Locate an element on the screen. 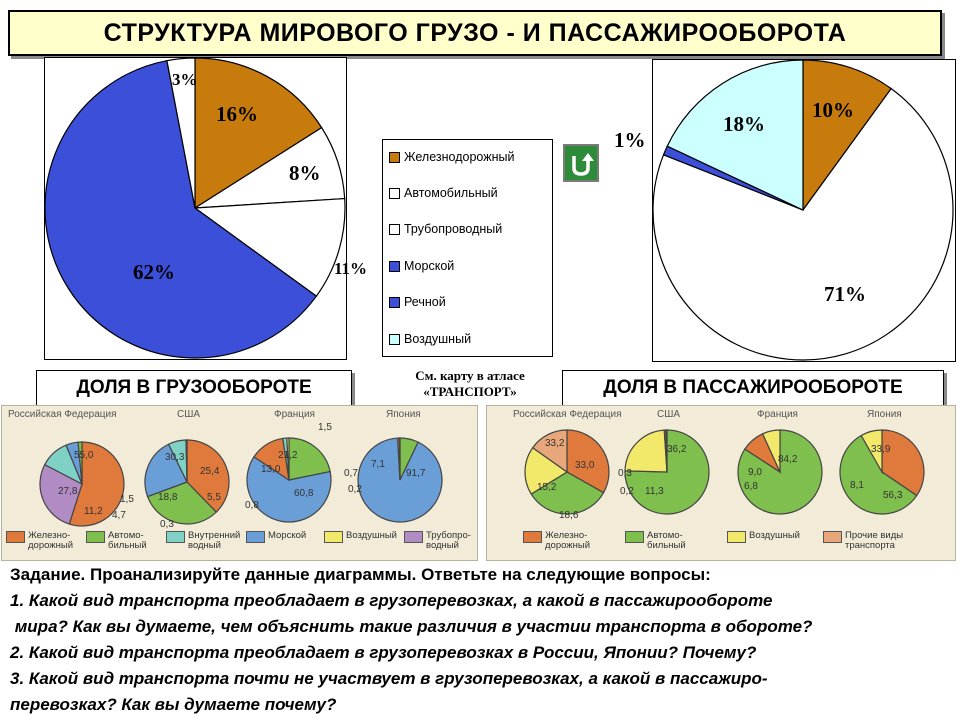 This screenshot has width=960, height=720. atlas-cargo-legend-item: Железно-дорожный is located at coordinates (41, 541).